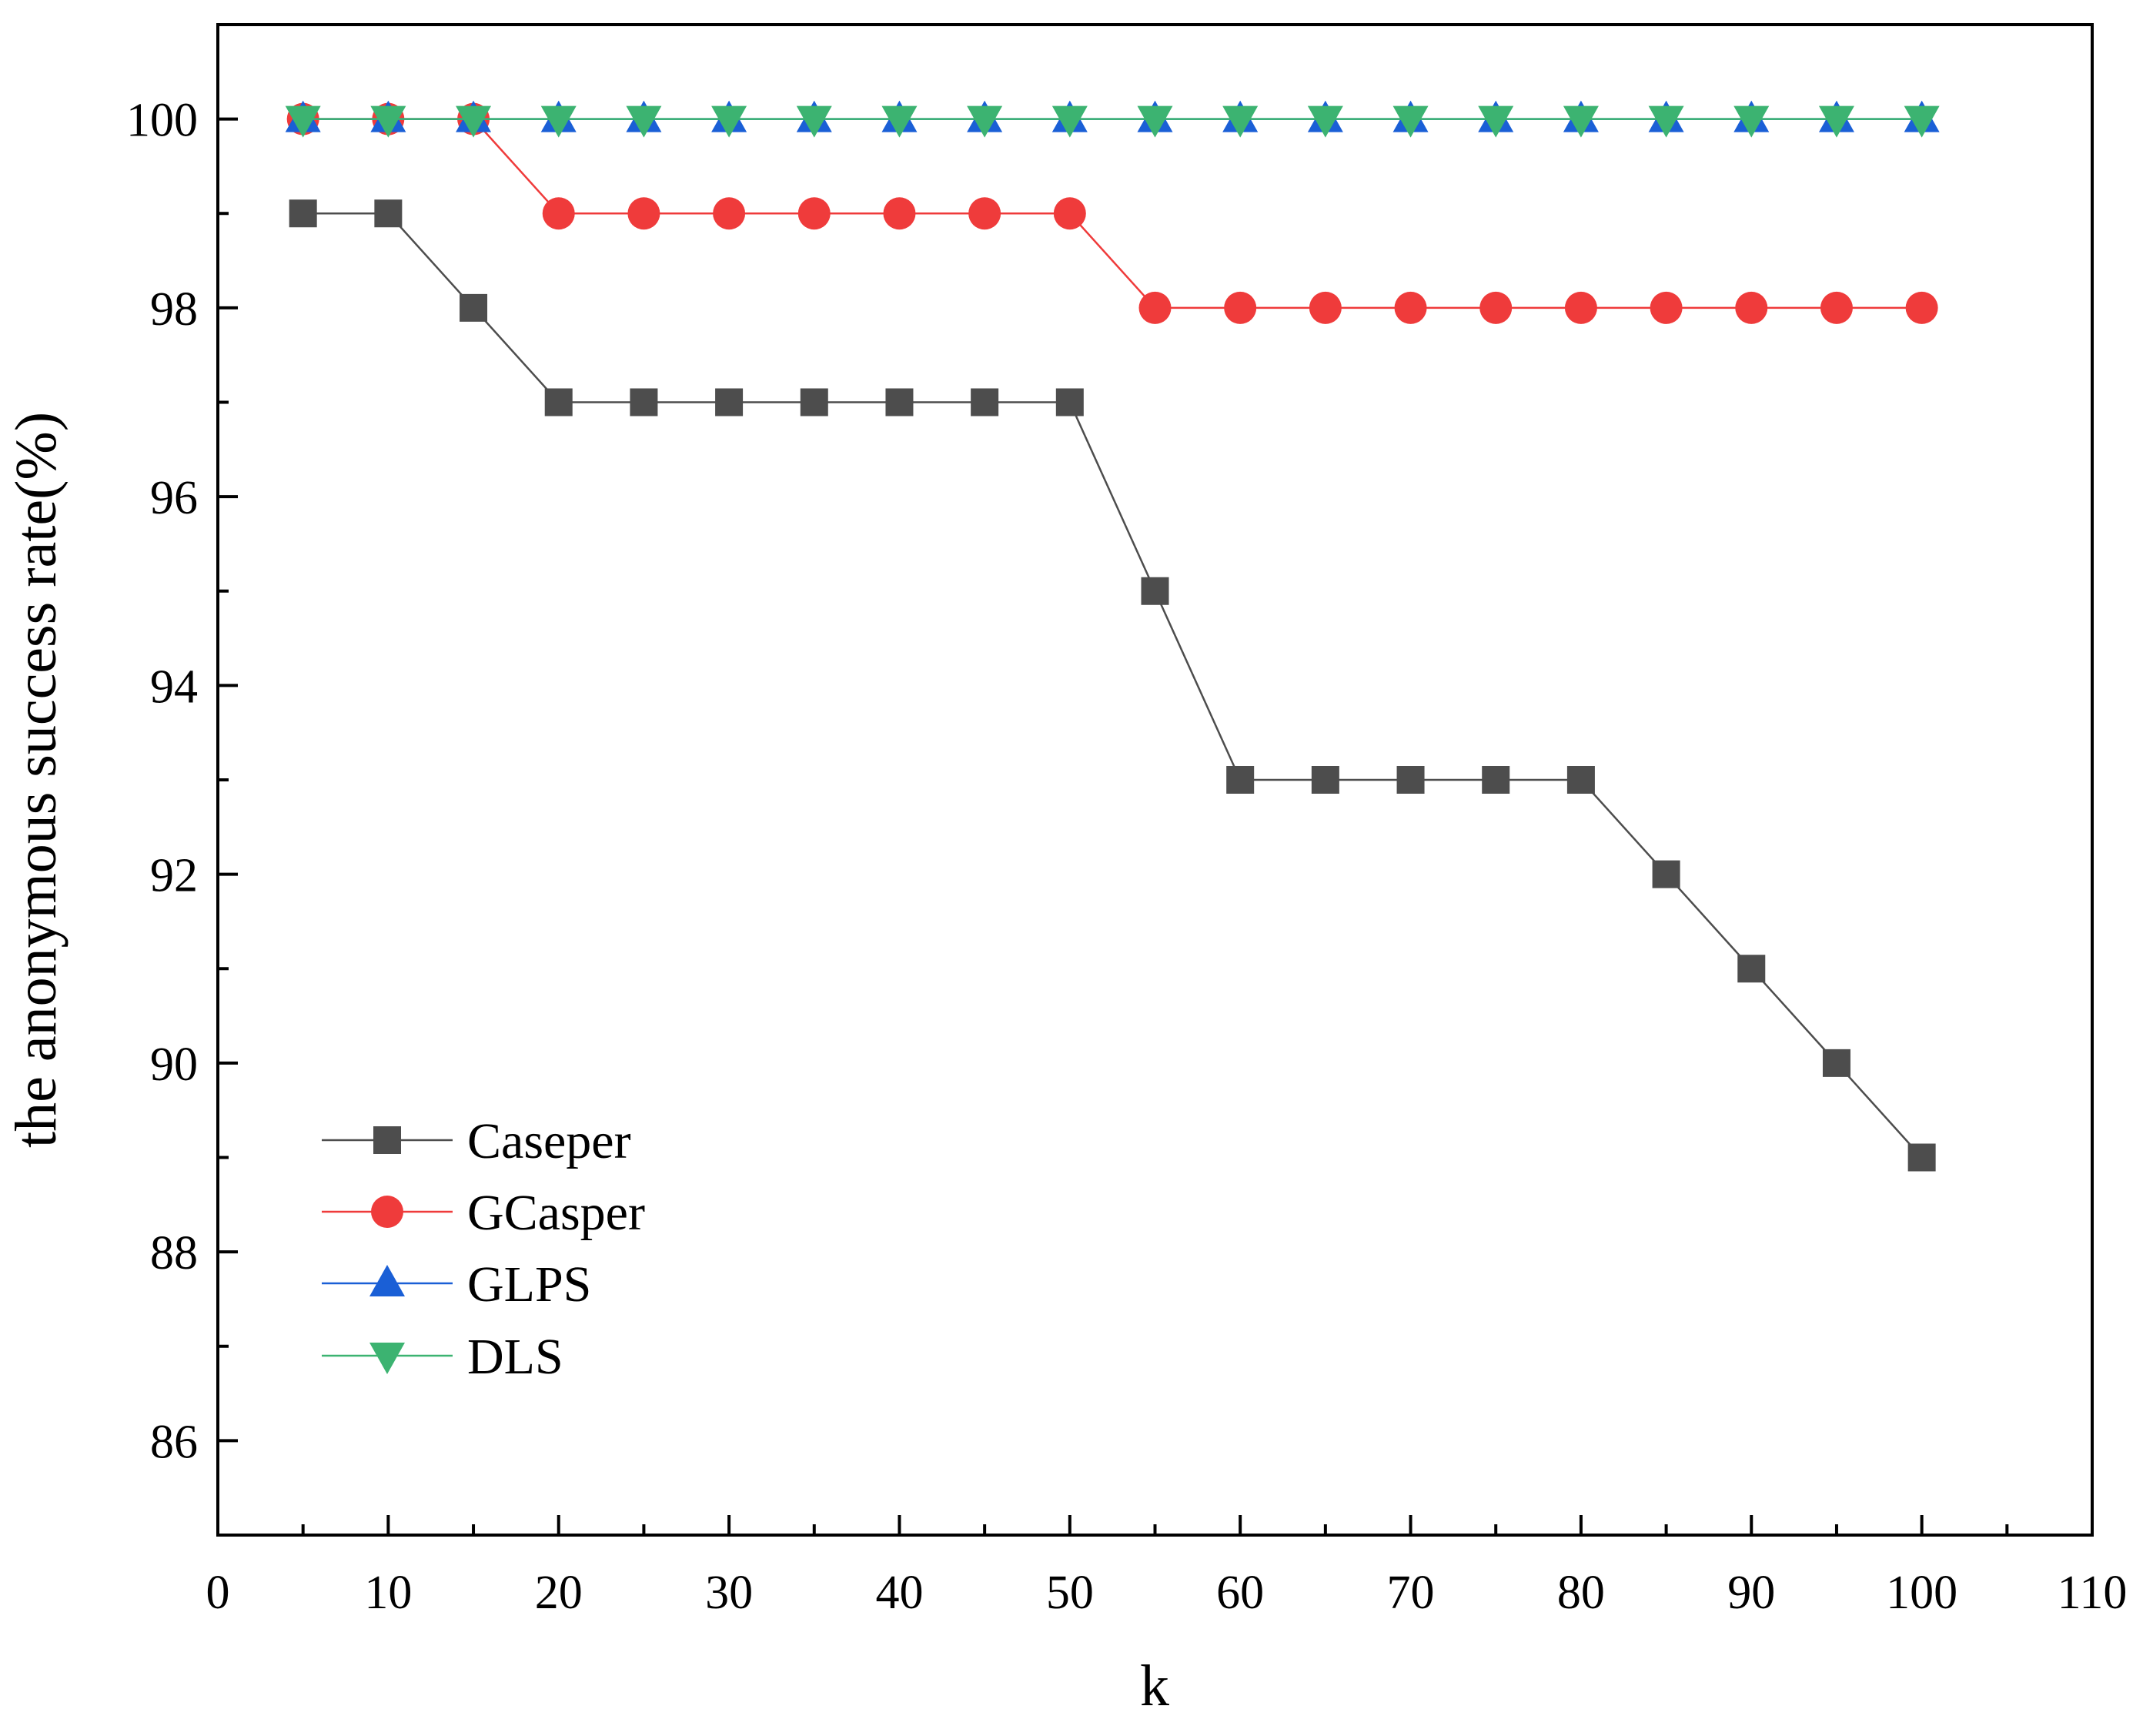  Describe the element at coordinates (483, 1249) in the screenshot. I see `legend: Caseper GCasper GLPS DLS` at that location.